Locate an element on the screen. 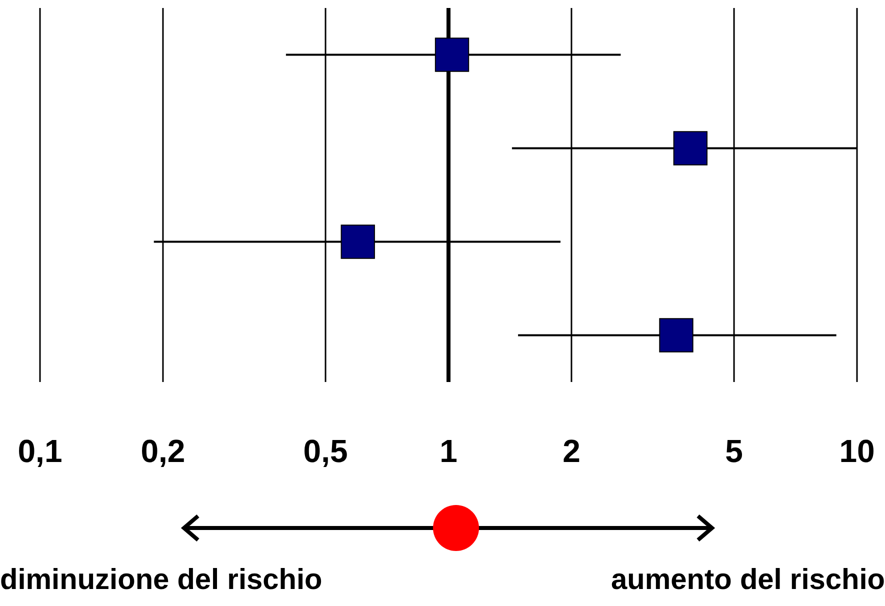  text: aumento del rischio is located at coordinates (748, 580).